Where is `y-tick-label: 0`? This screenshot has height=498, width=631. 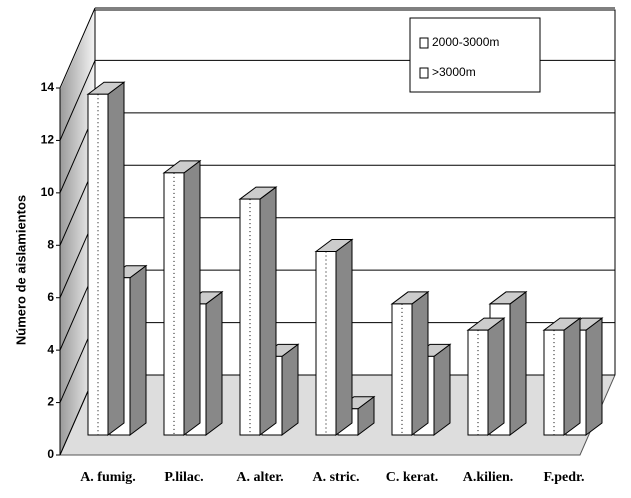 y-tick-label: 0 is located at coordinates (50, 454).